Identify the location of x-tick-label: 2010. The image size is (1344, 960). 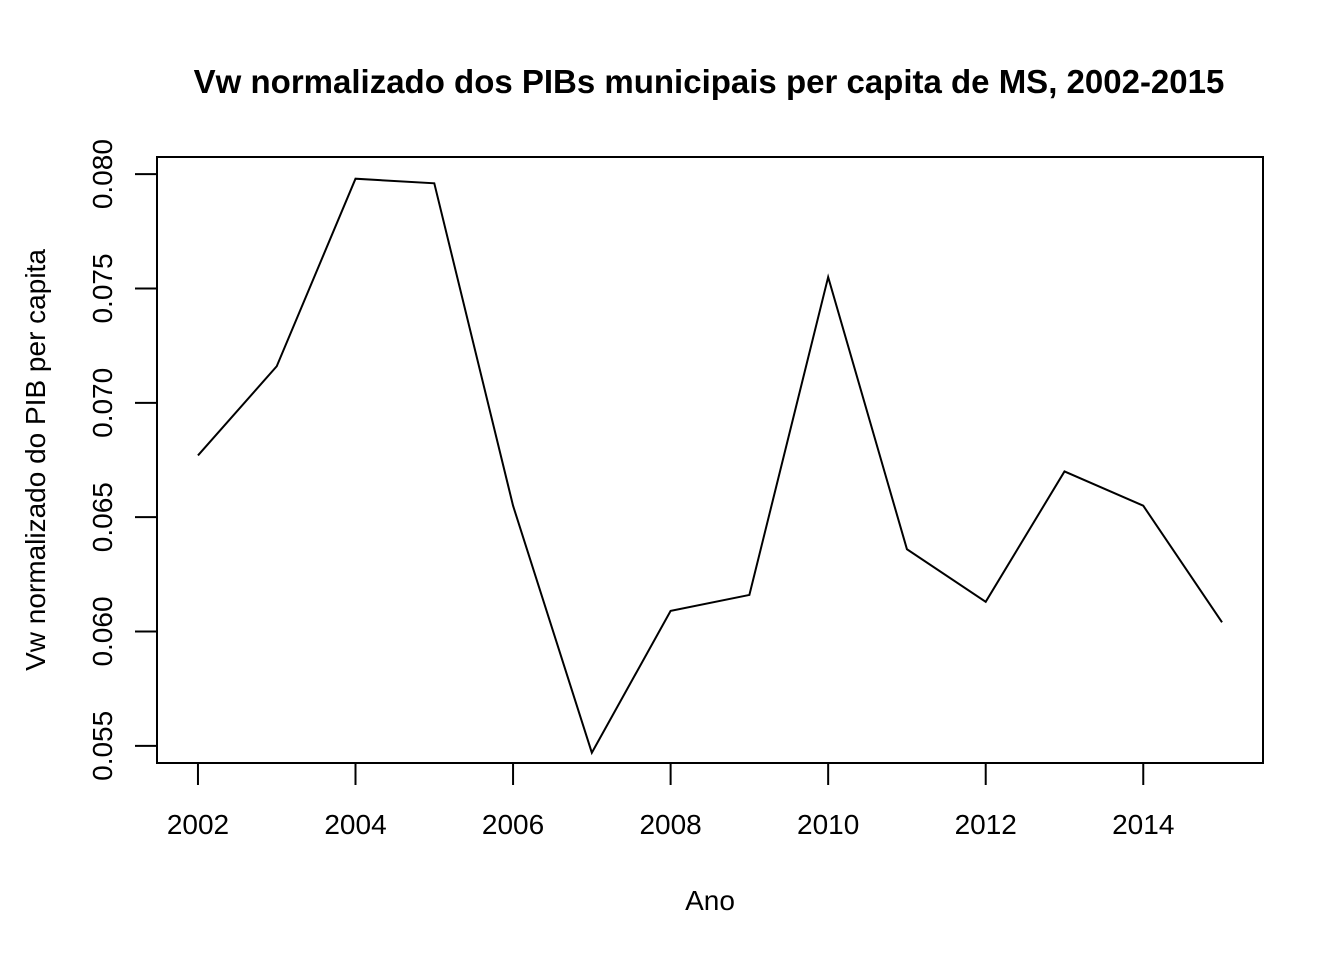
(828, 824).